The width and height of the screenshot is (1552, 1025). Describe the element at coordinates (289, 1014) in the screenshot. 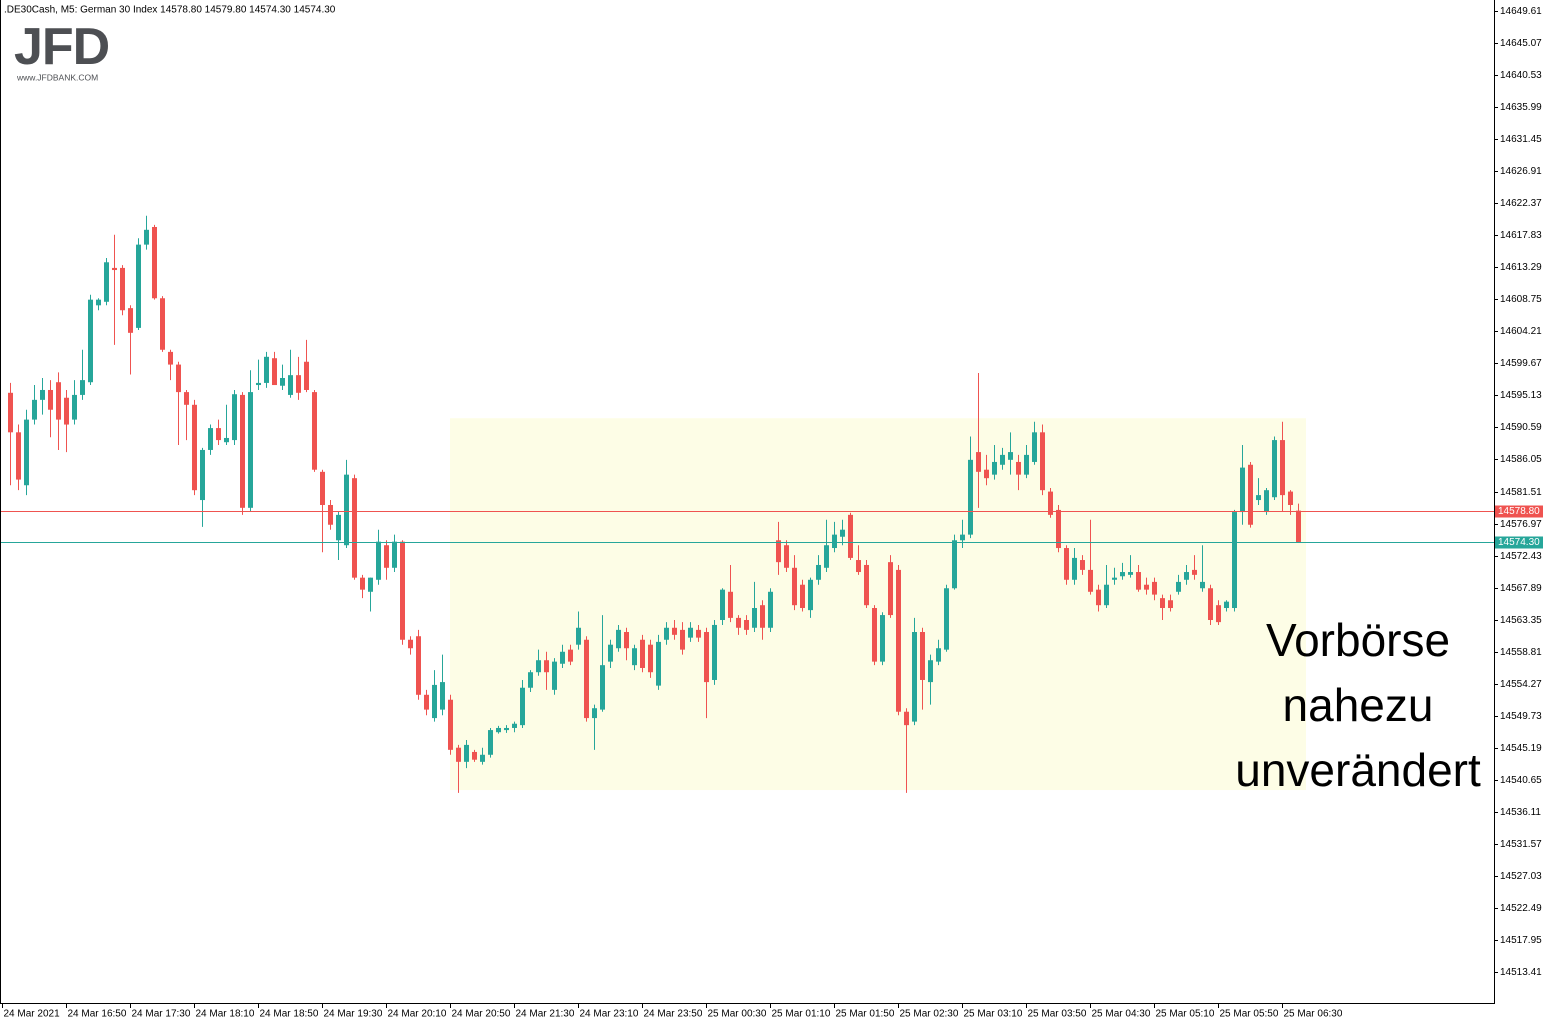

I see `x-tick-label: 24 Mar 18:50` at that location.